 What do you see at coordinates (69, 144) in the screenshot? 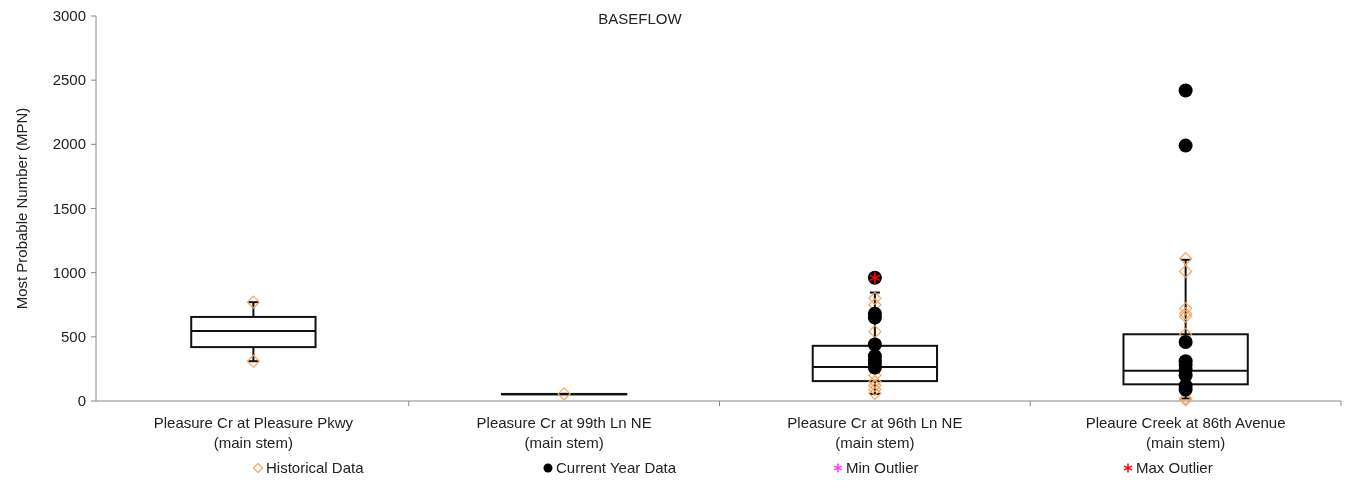
I see `y-tick-label: 2000` at bounding box center [69, 144].